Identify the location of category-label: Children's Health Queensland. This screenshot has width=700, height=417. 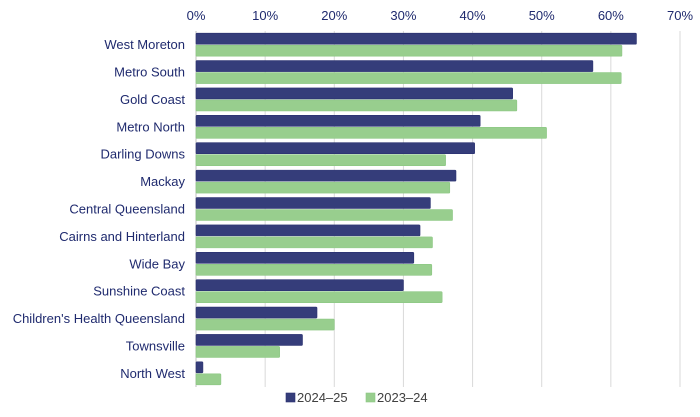
(99, 318).